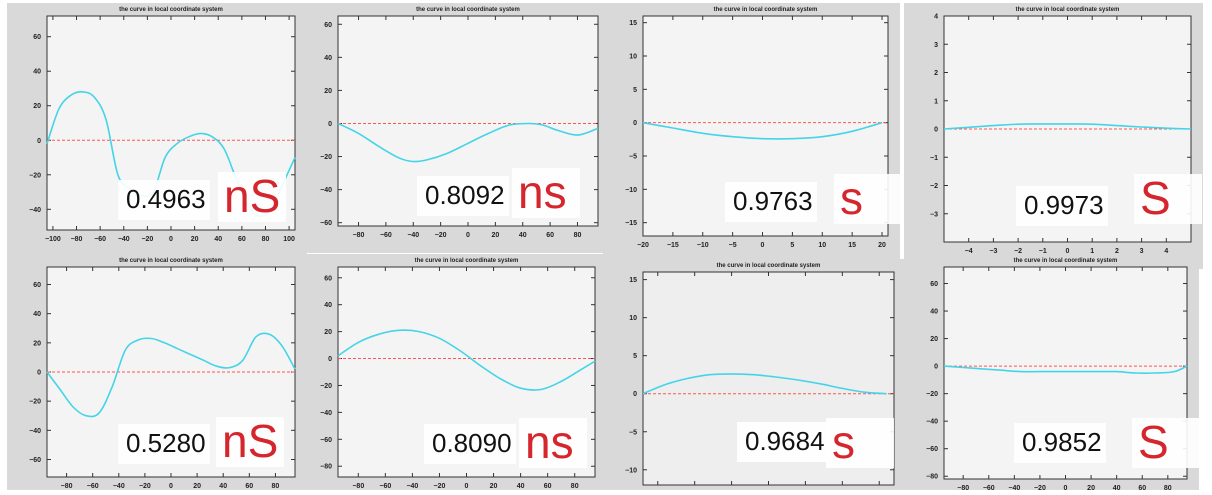 The height and width of the screenshot is (495, 1212). I want to click on score-value: 0.9852, so click(1062, 442).